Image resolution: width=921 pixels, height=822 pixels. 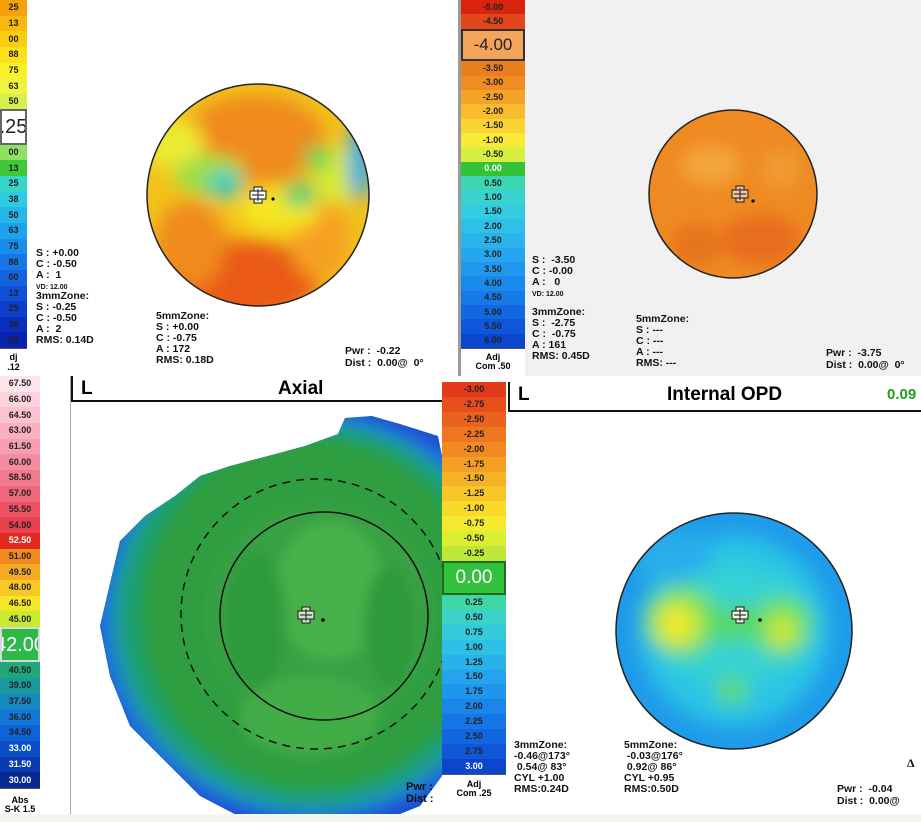 I want to click on scale-footer-line: .12, so click(x=13, y=366).